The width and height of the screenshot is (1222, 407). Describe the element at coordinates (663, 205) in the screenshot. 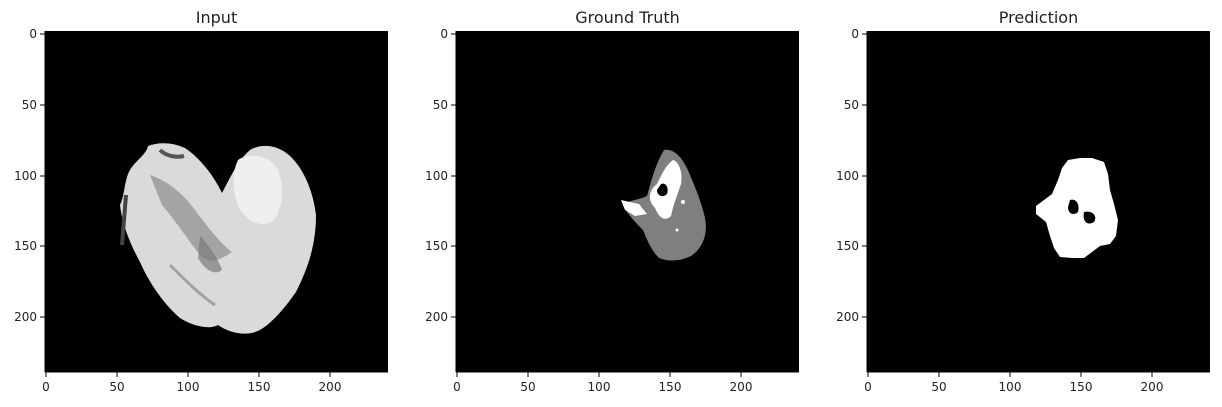

I see `ground-truth-mask` at that location.